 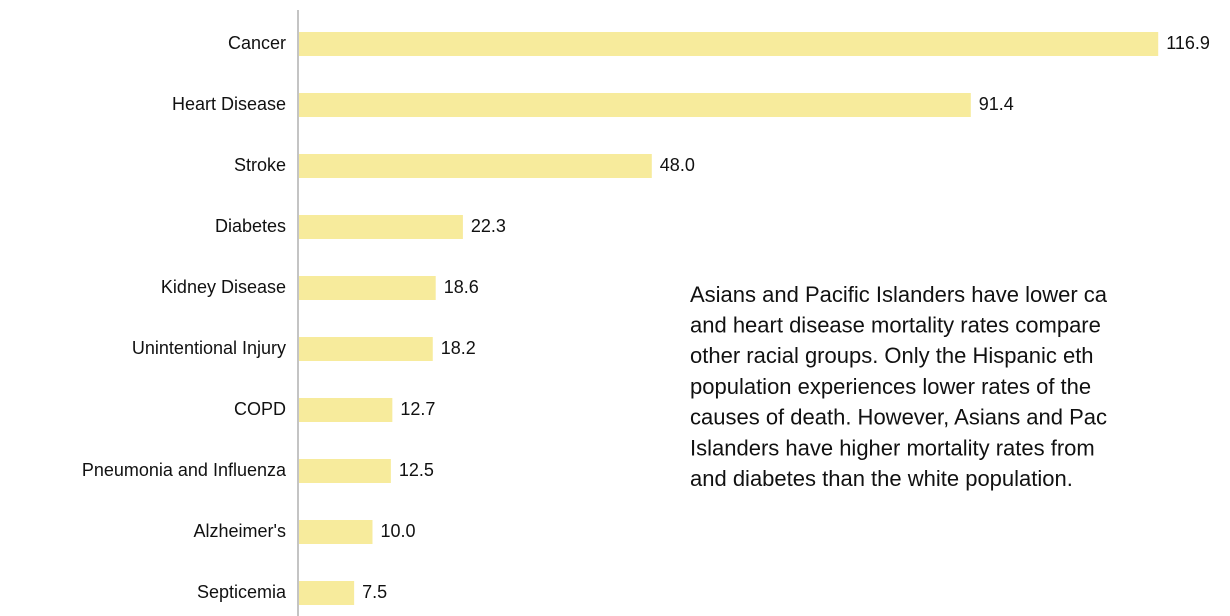 What do you see at coordinates (677, 165) in the screenshot?
I see `value-label: 48.0` at bounding box center [677, 165].